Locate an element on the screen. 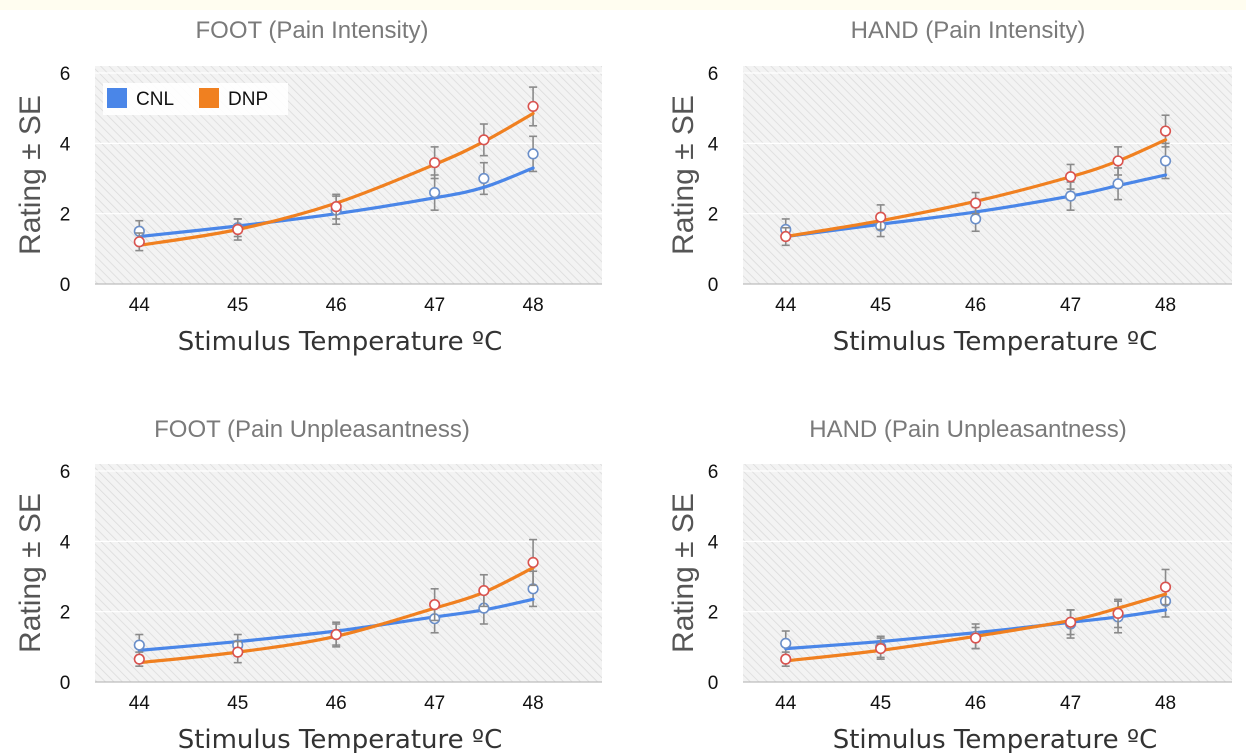 The height and width of the screenshot is (753, 1246). chart-title: FOOT (Pain Unpleasantness) is located at coordinates (312, 429).